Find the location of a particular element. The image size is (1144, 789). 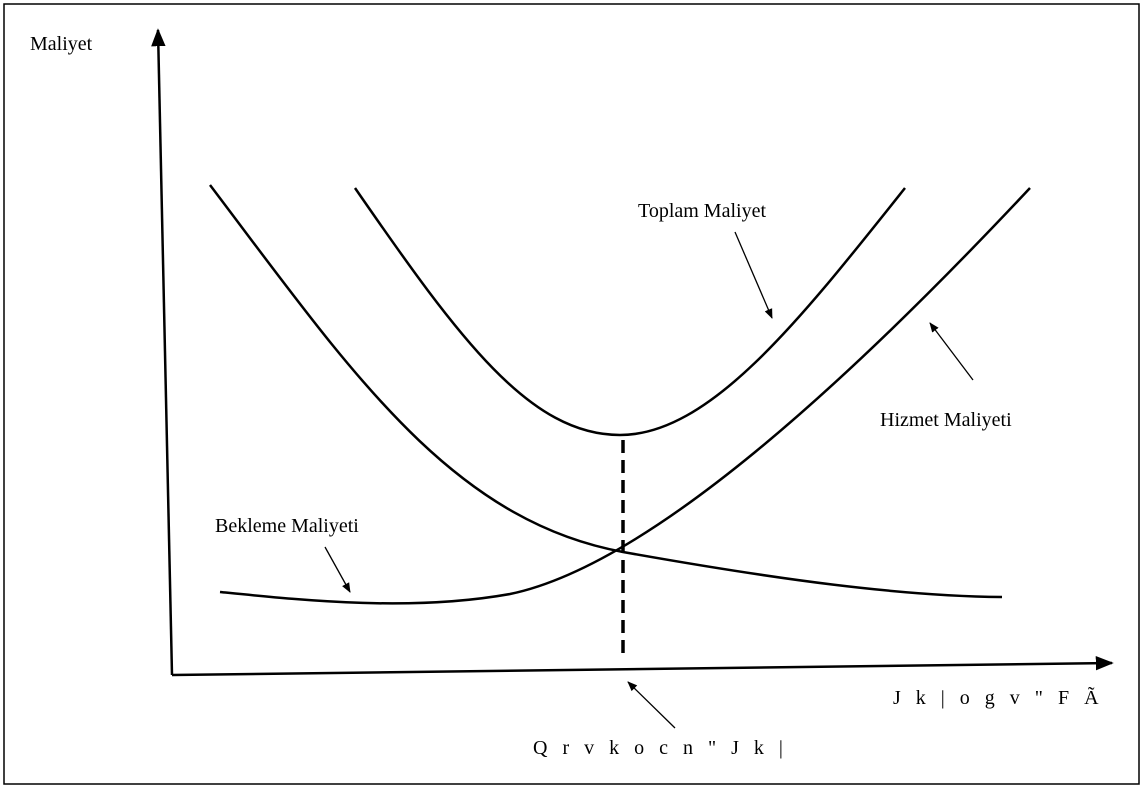

curve-label: Toplam Maliyet is located at coordinates (702, 211).